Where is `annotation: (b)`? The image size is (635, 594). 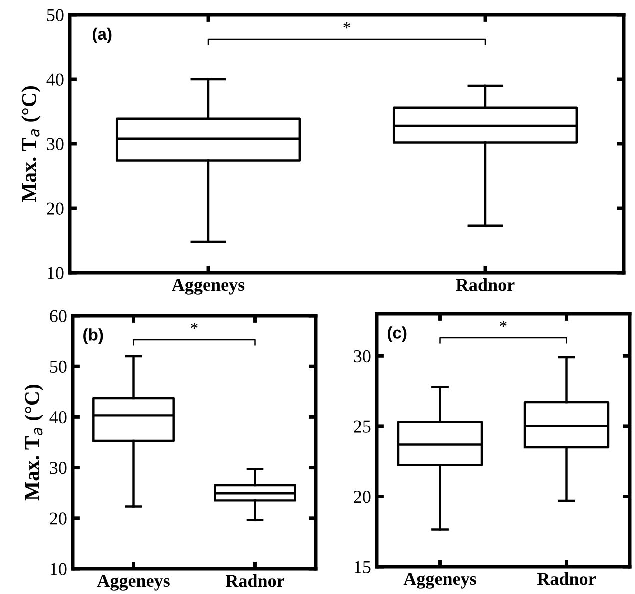
annotation: (b) is located at coordinates (94, 336).